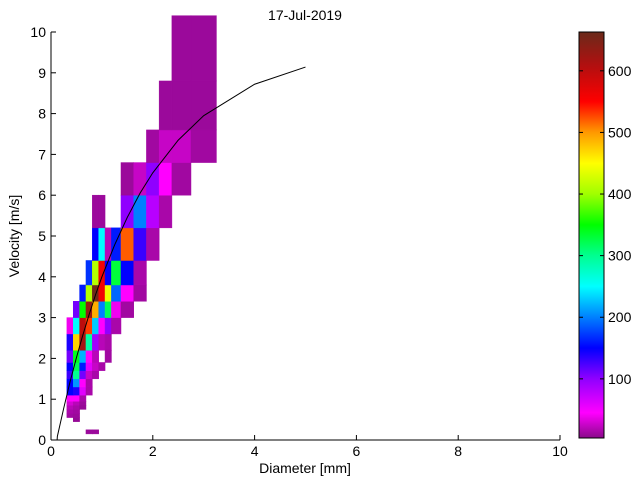 The height and width of the screenshot is (485, 640). I want to click on colorbar-tick-label: 200, so click(620, 317).